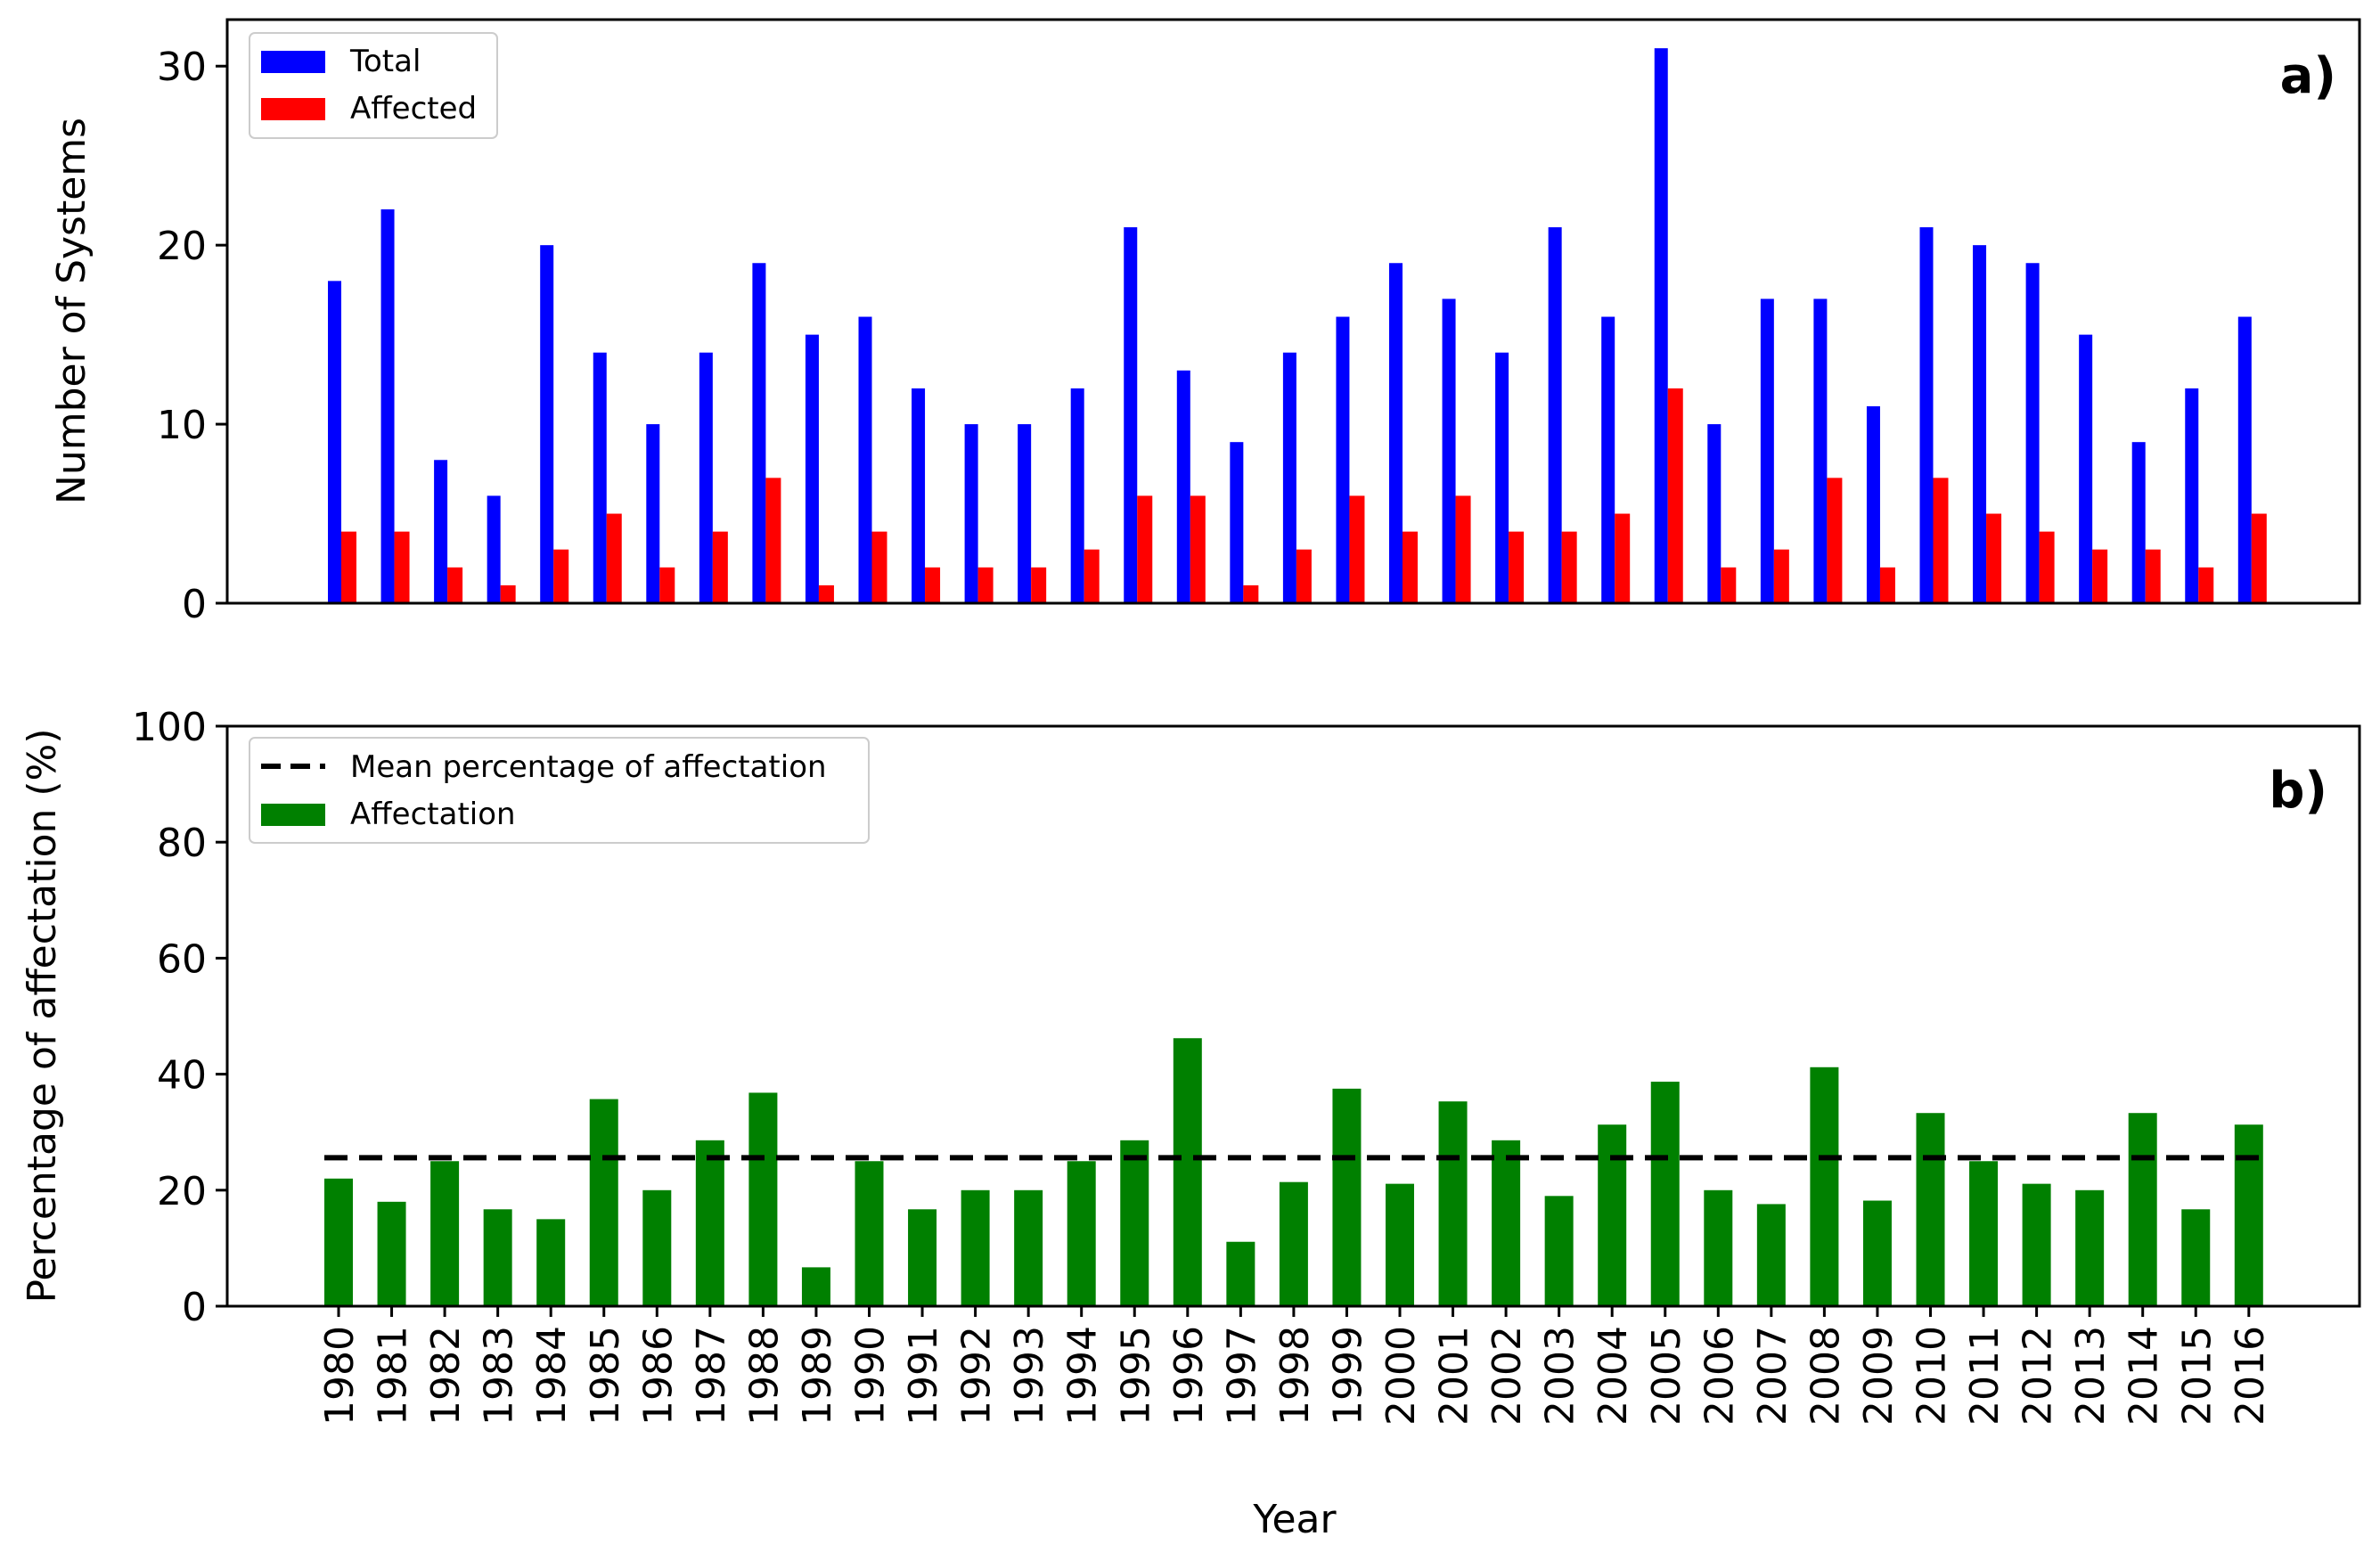 This screenshot has width=2380, height=1561. What do you see at coordinates (1835, 540) in the screenshot?
I see `bar-affected-2008` at bounding box center [1835, 540].